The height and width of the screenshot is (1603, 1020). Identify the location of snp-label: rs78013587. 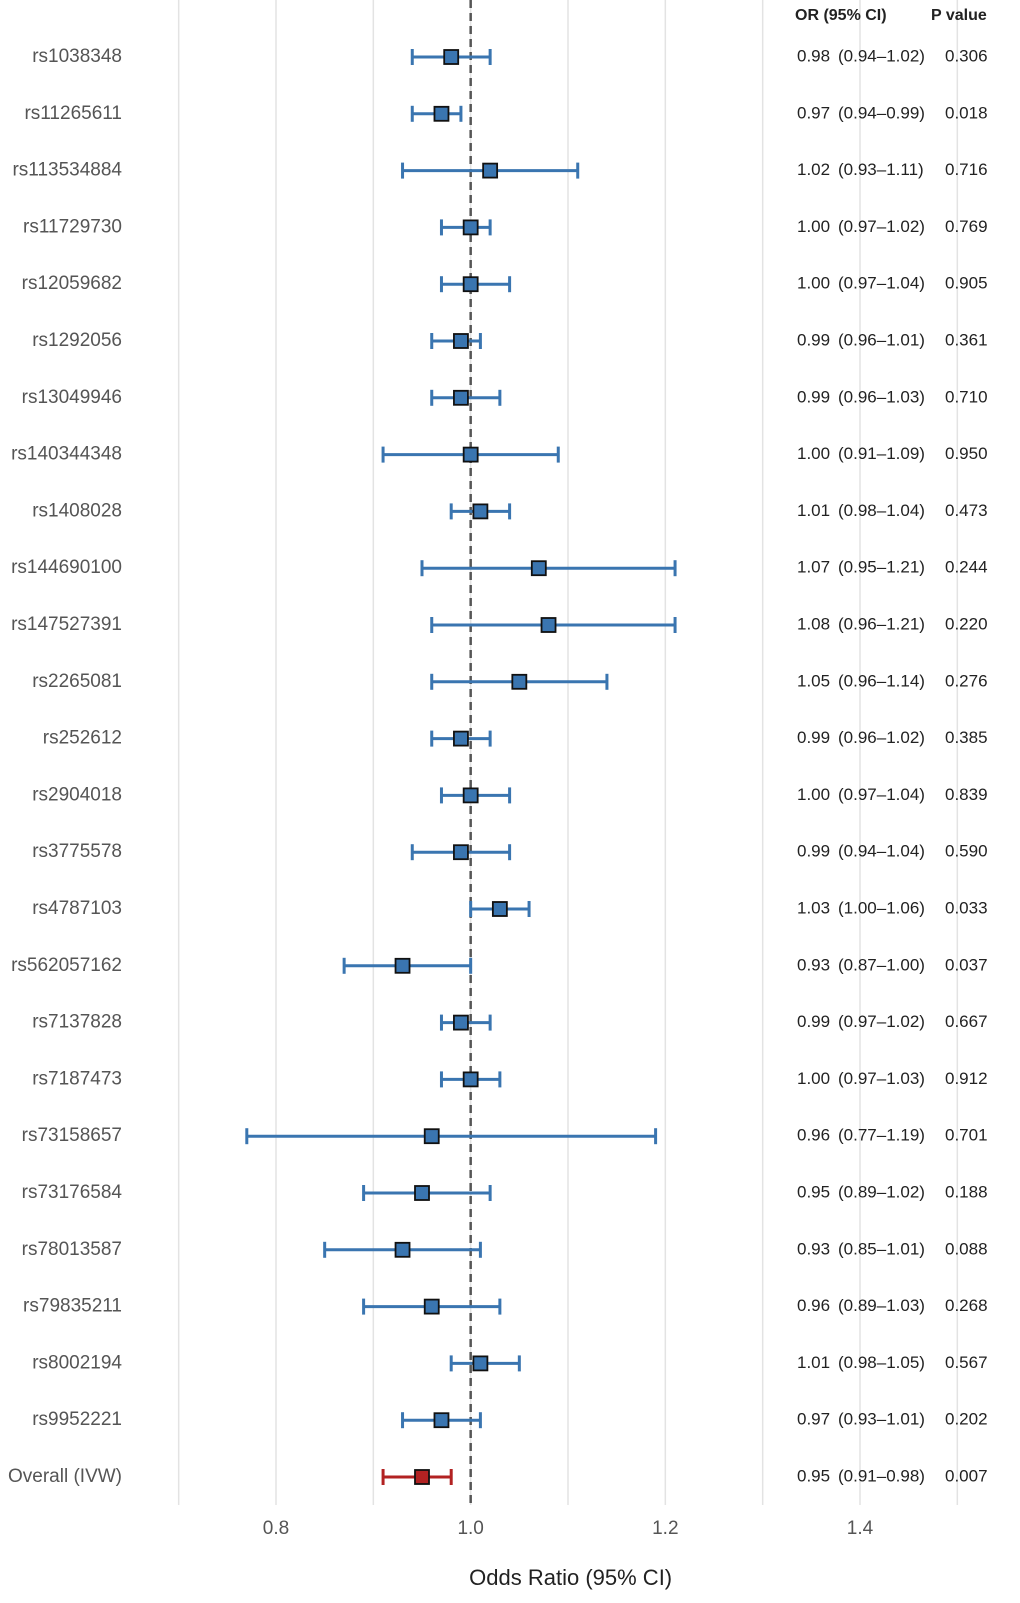
(72, 1249).